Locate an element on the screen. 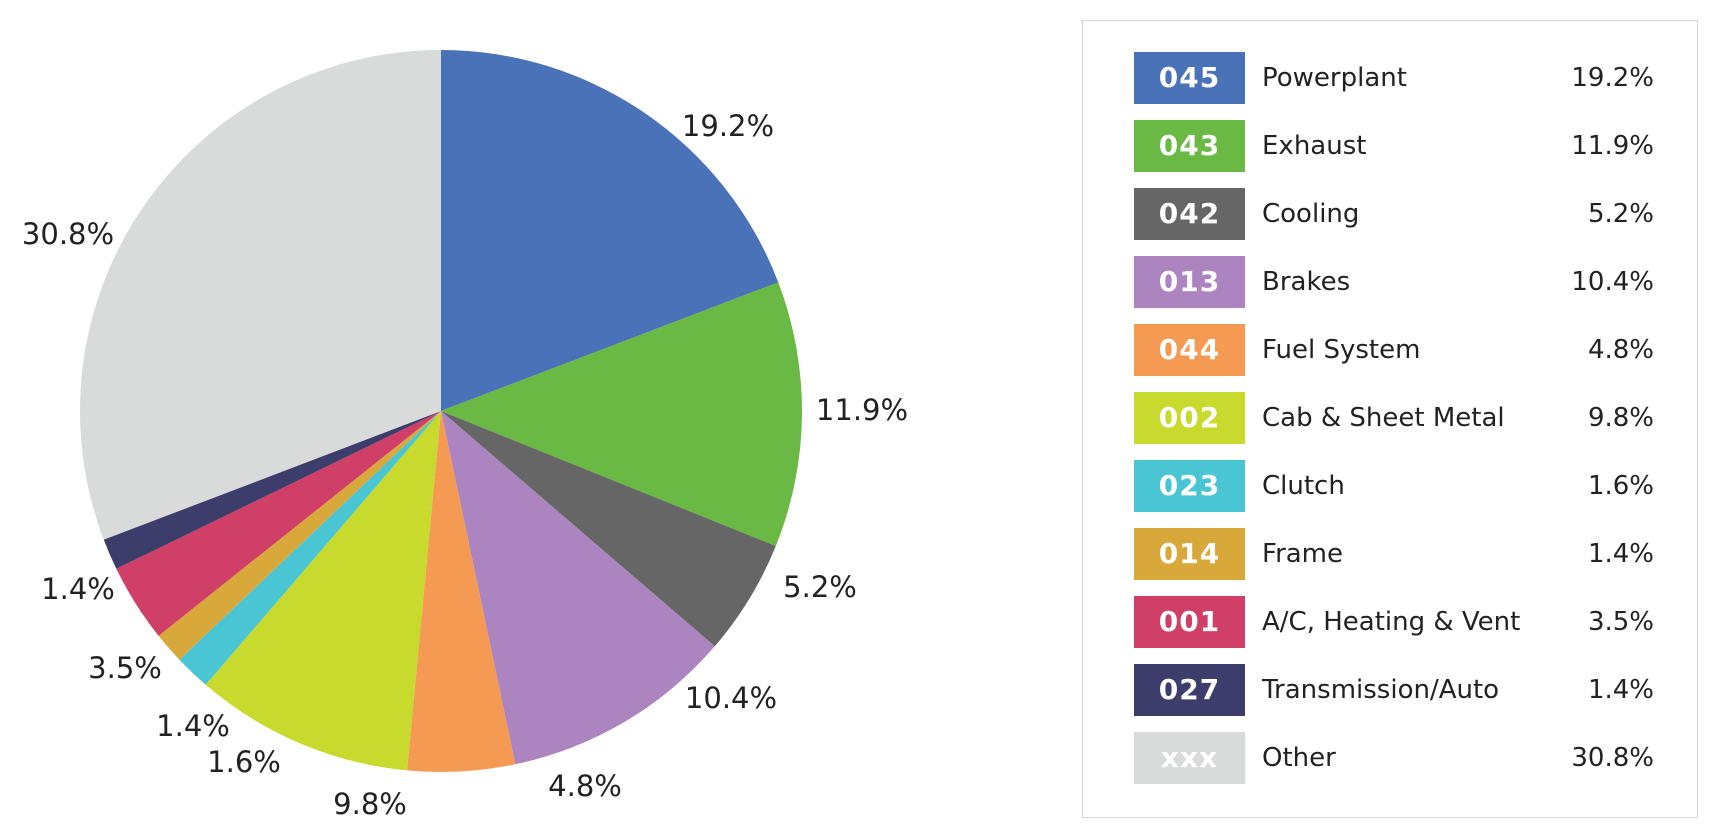 The width and height of the screenshot is (1714, 826). legend-name: Transmission/Auto is located at coordinates (1381, 690).